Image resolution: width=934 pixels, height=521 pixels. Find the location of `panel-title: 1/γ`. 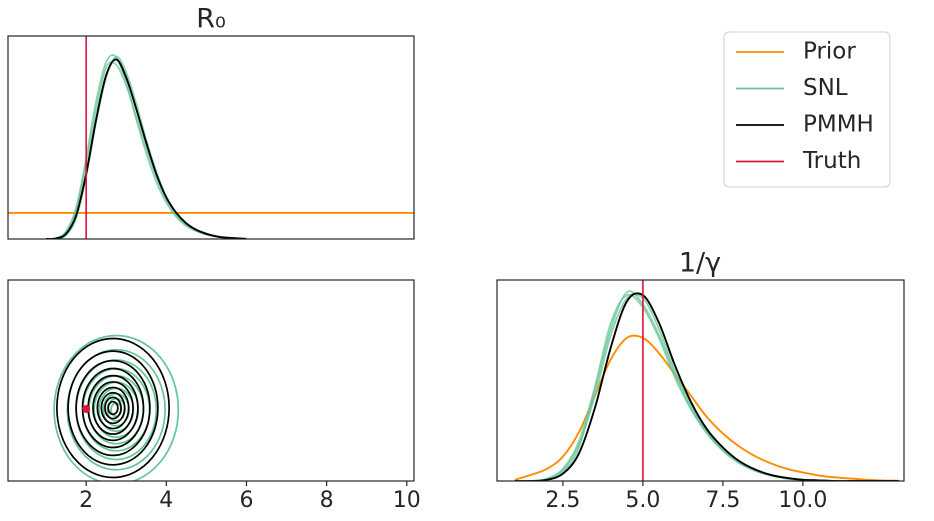

panel-title: 1/γ is located at coordinates (700, 263).